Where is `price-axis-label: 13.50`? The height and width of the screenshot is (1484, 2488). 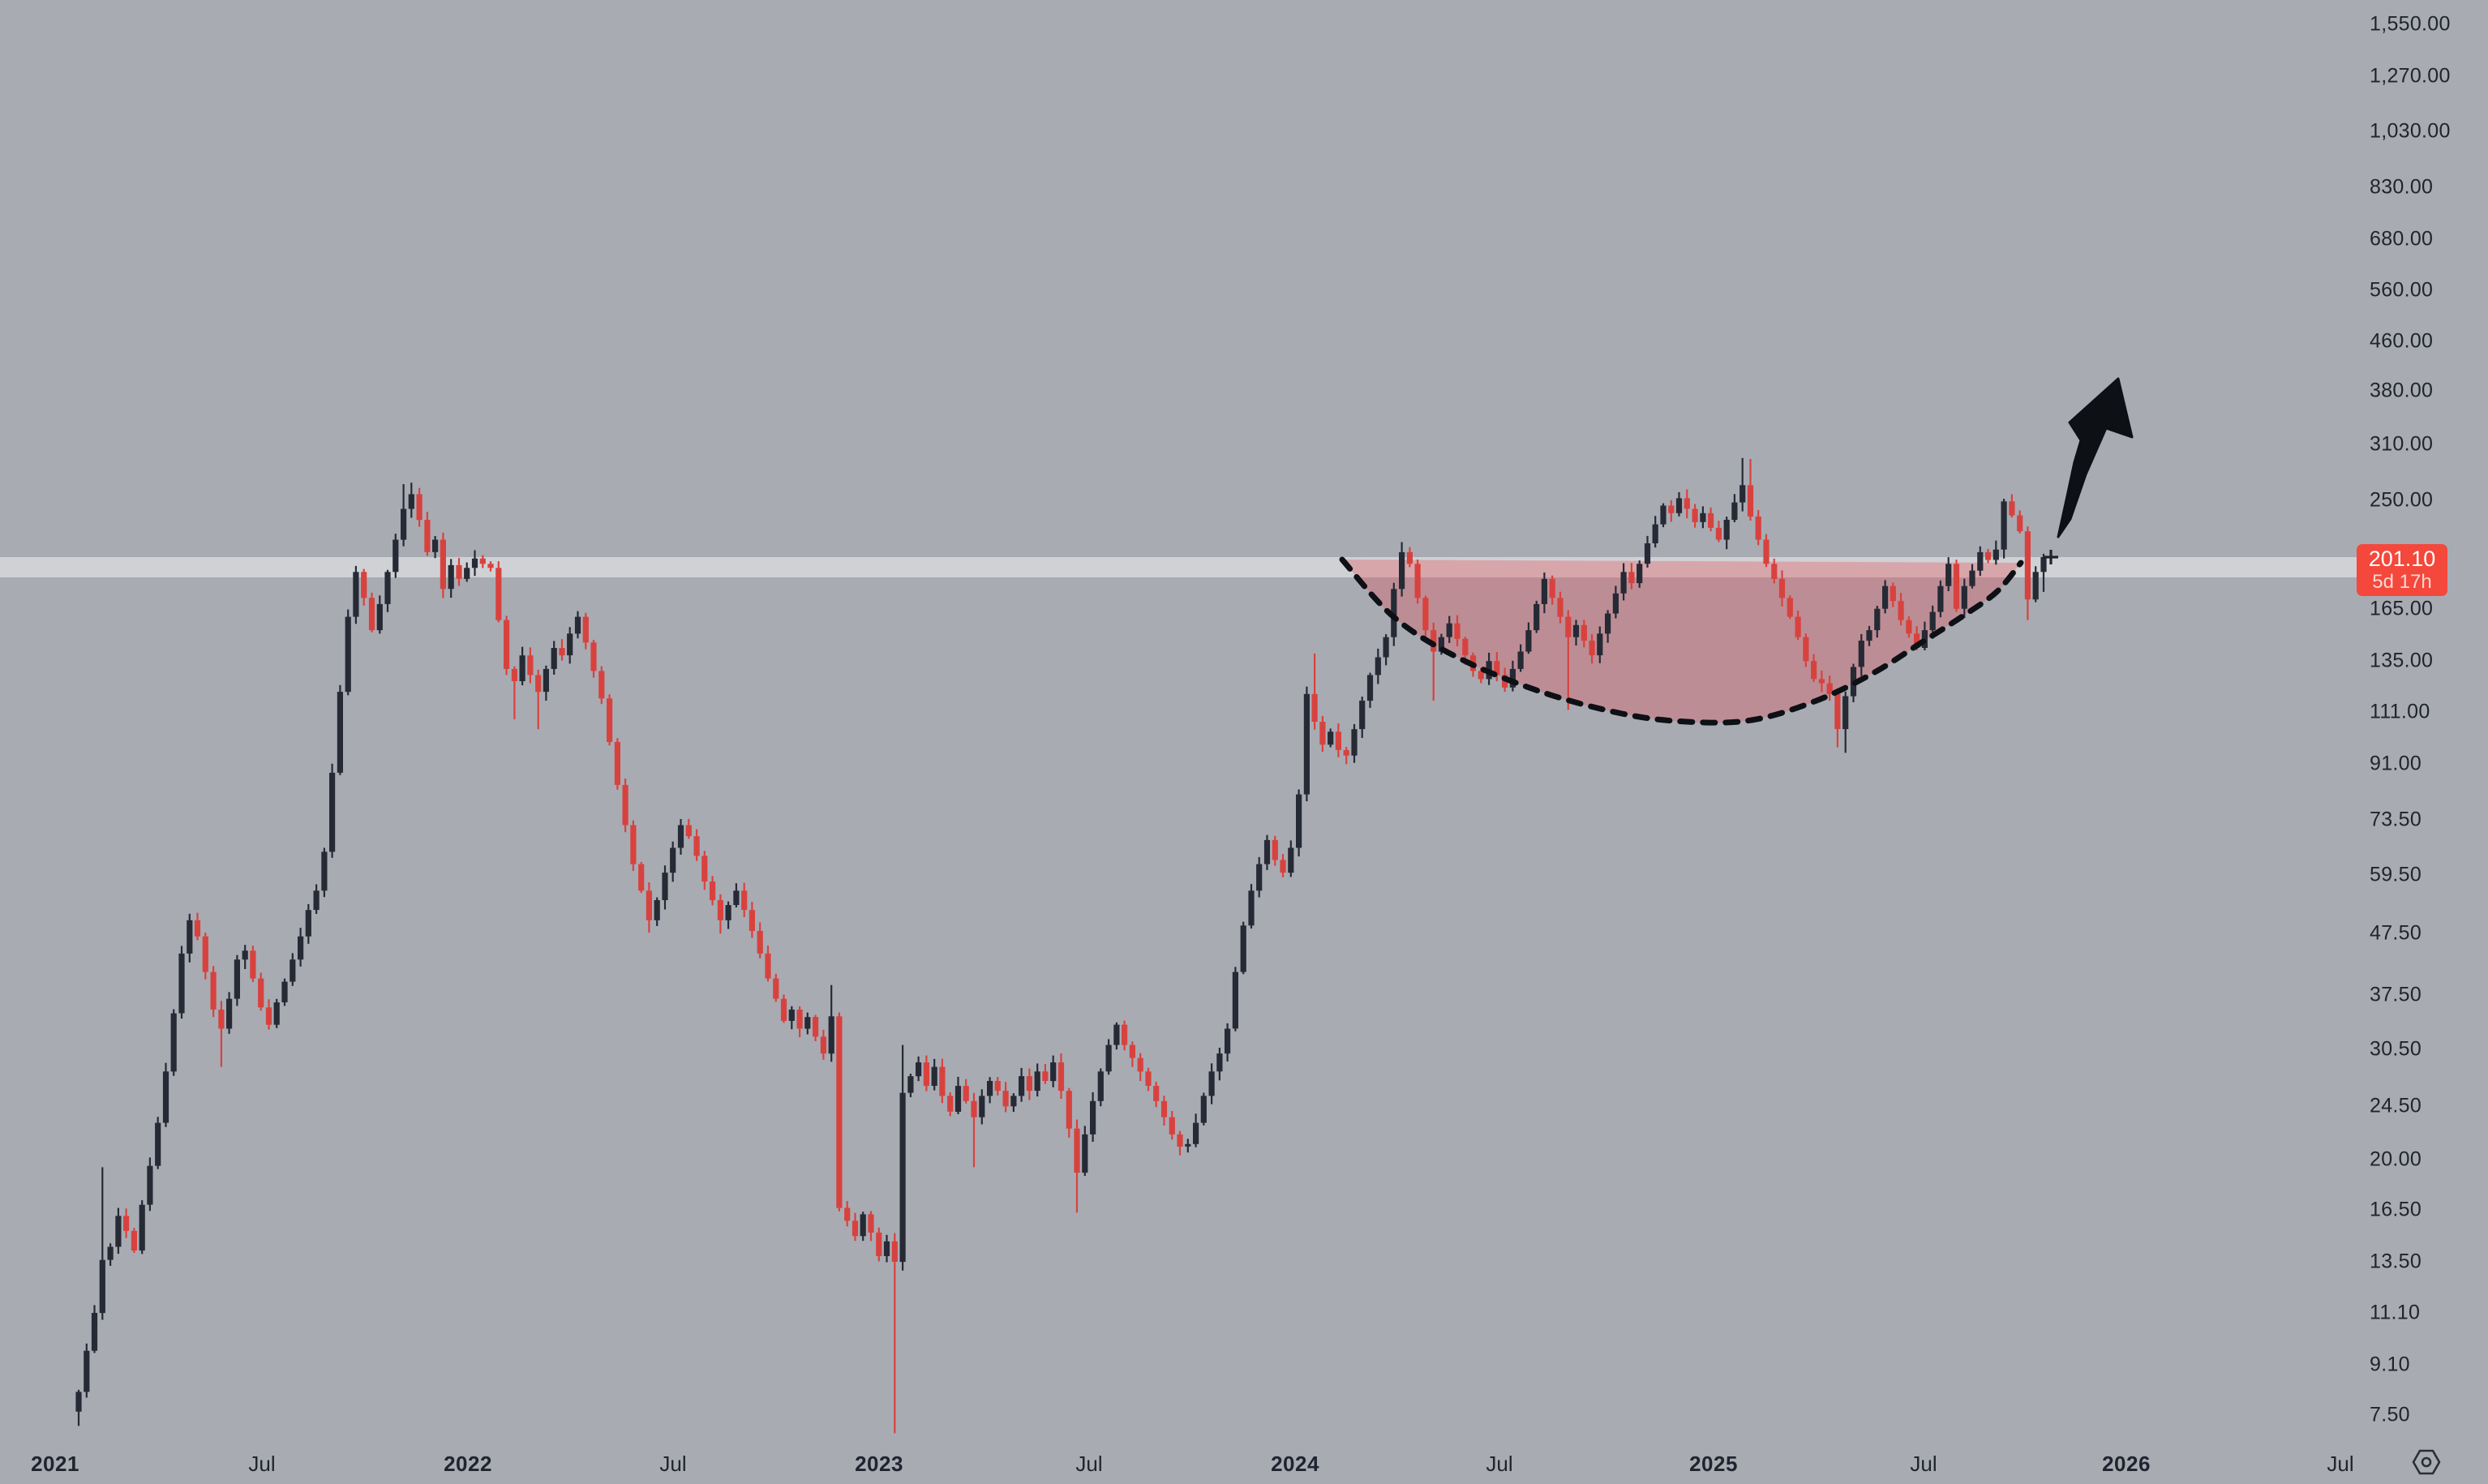 price-axis-label: 13.50 is located at coordinates (2396, 1261).